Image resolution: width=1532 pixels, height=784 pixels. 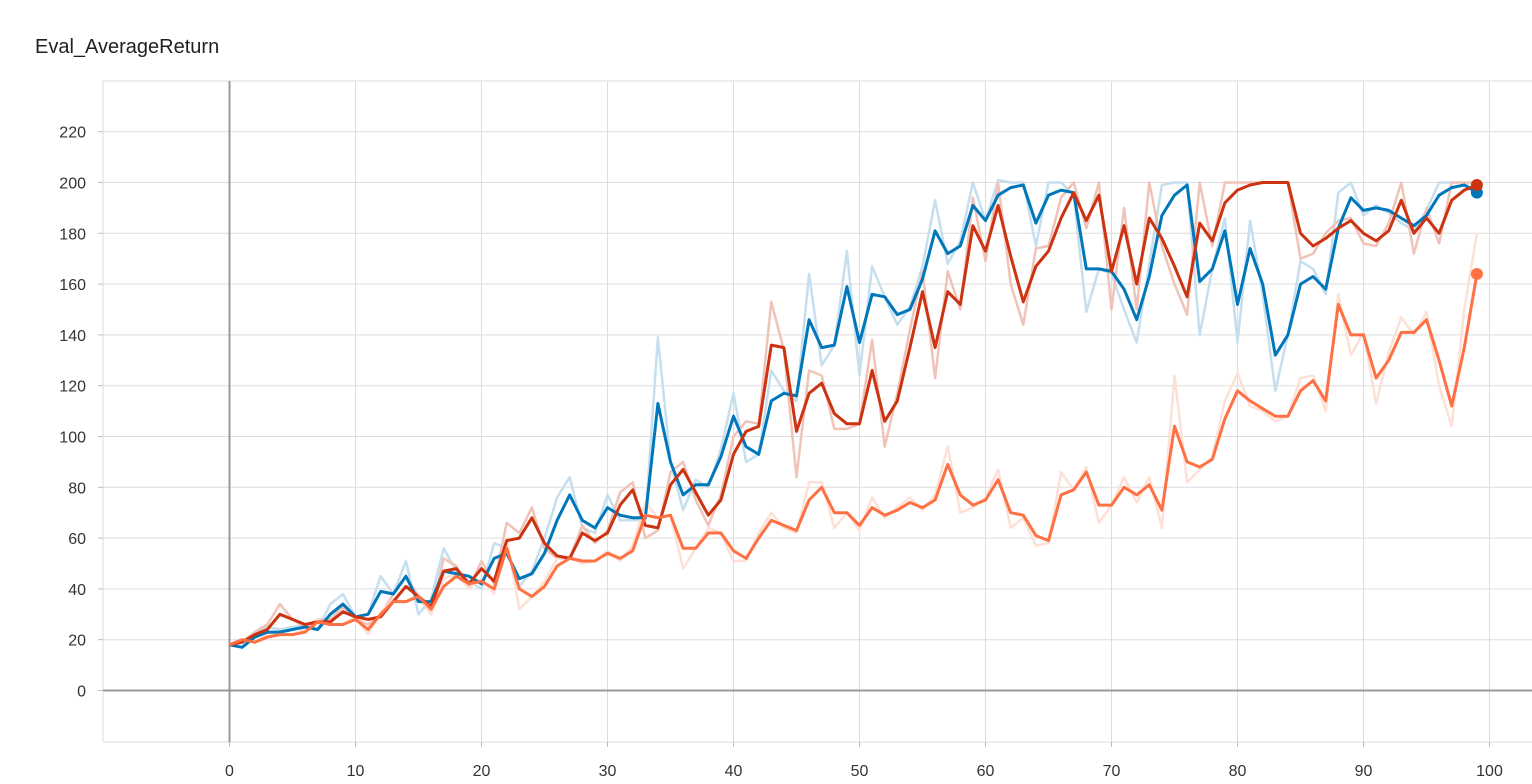 I want to click on y-tick-label: 0, so click(x=81, y=692).